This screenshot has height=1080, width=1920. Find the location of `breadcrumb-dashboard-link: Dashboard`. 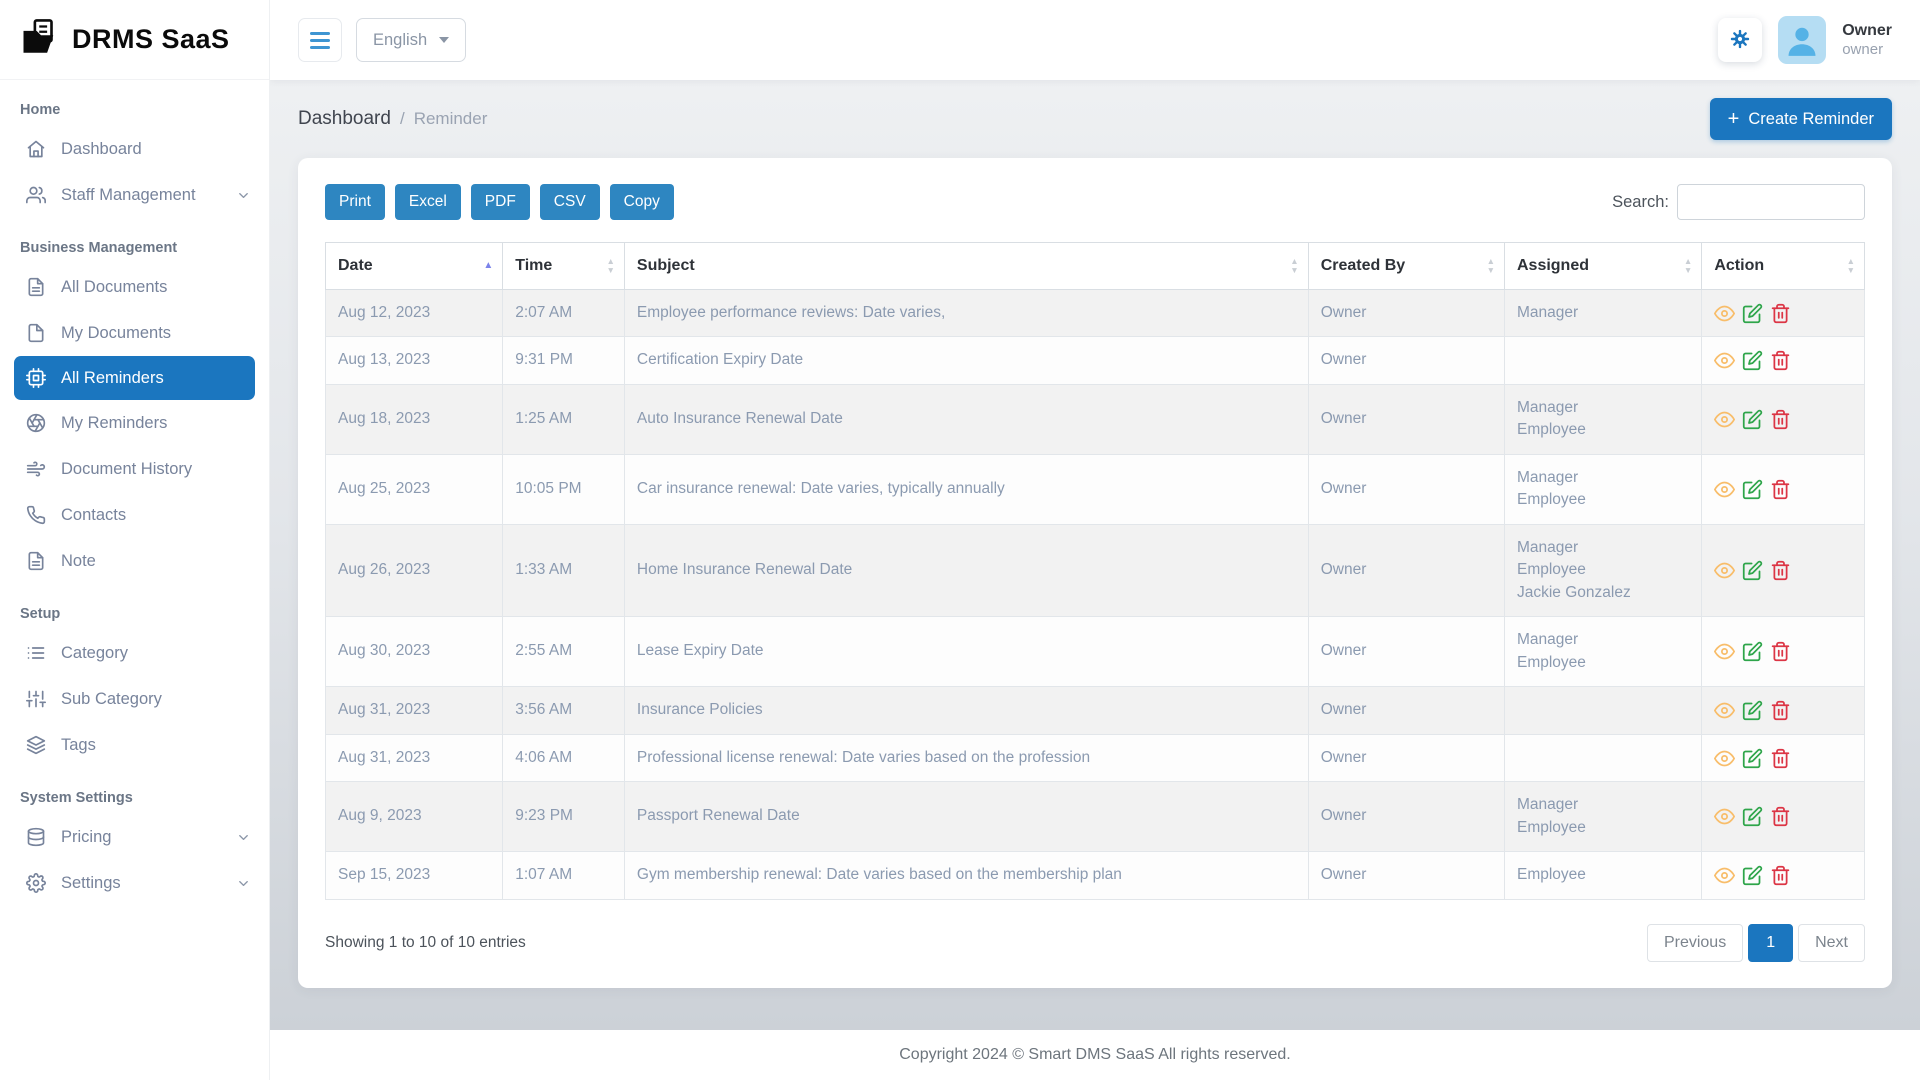

breadcrumb-dashboard-link: Dashboard is located at coordinates (344, 118).